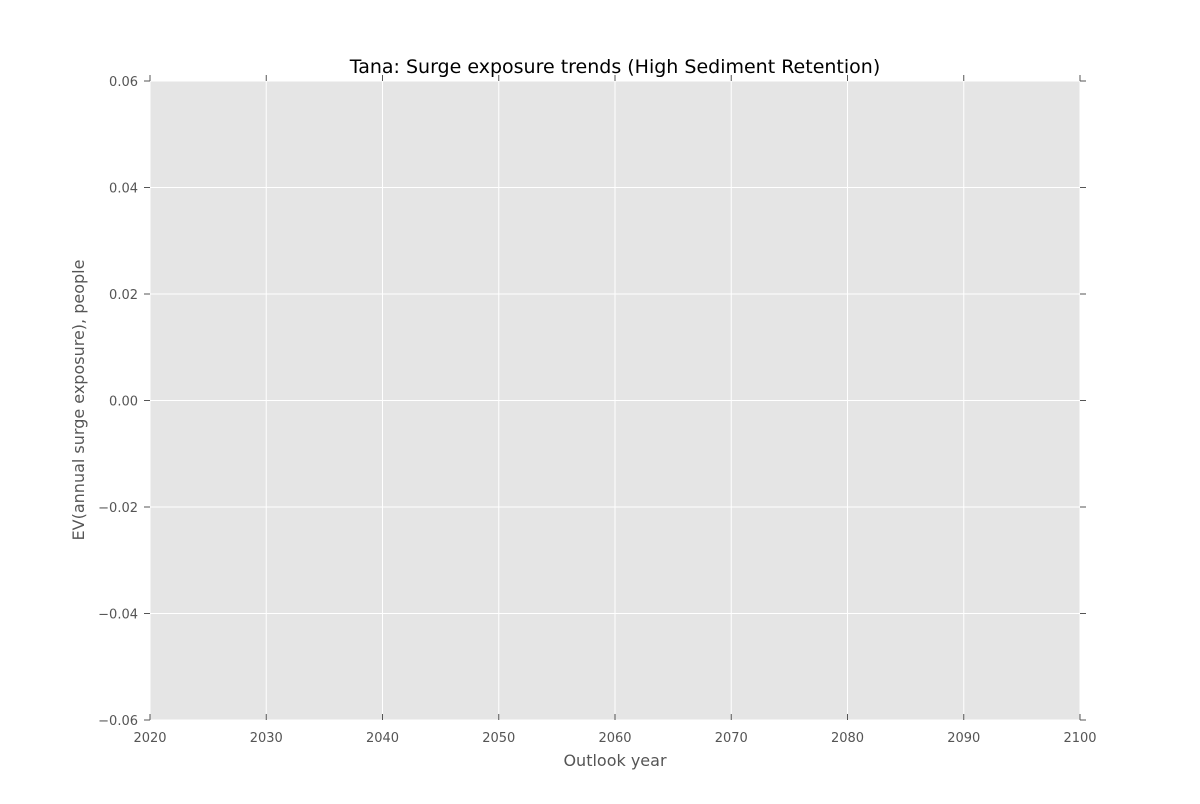 The height and width of the screenshot is (804, 1200). I want to click on x-tick-label: 2050, so click(498, 738).